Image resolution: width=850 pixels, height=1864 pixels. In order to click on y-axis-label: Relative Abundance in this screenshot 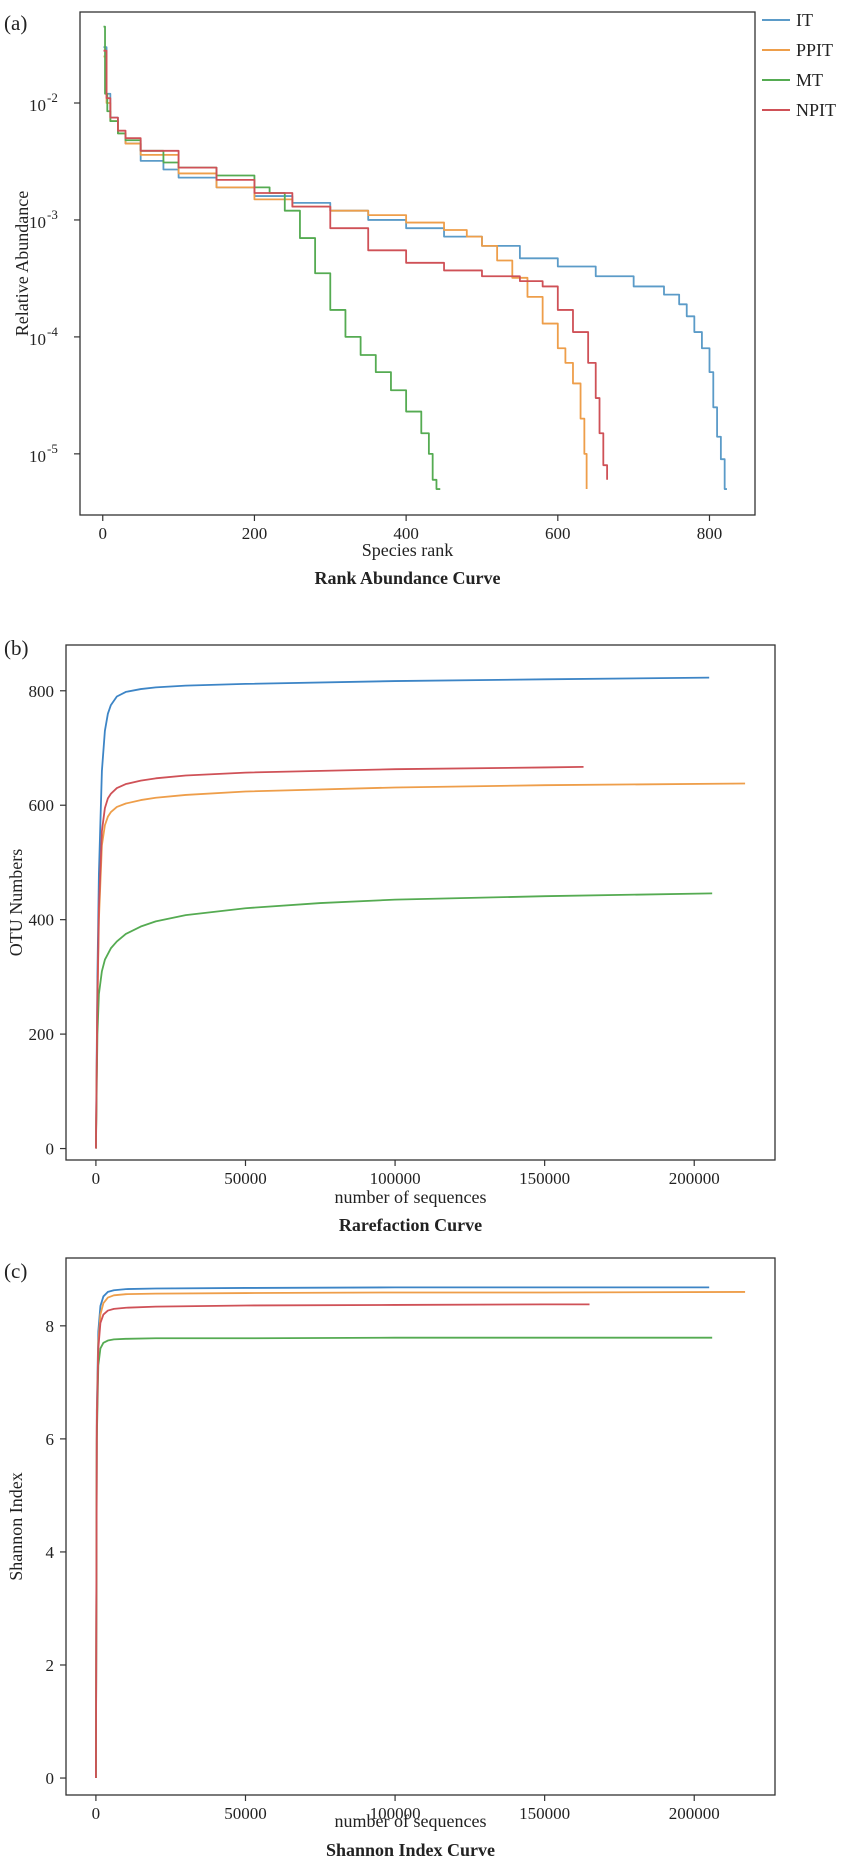, I will do `click(22, 263)`.